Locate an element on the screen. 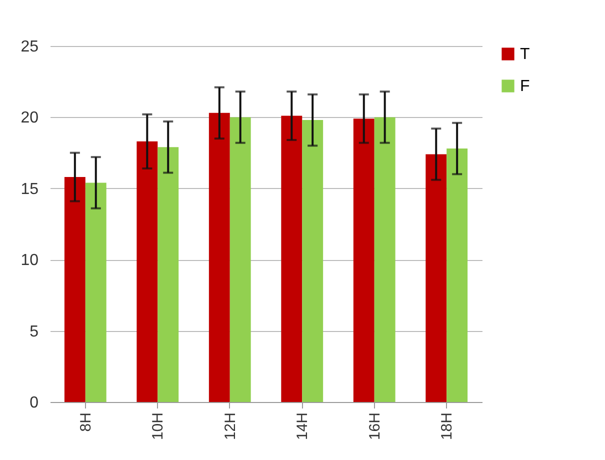 The image size is (605, 460). x-tick-label: 8H is located at coordinates (85, 422).